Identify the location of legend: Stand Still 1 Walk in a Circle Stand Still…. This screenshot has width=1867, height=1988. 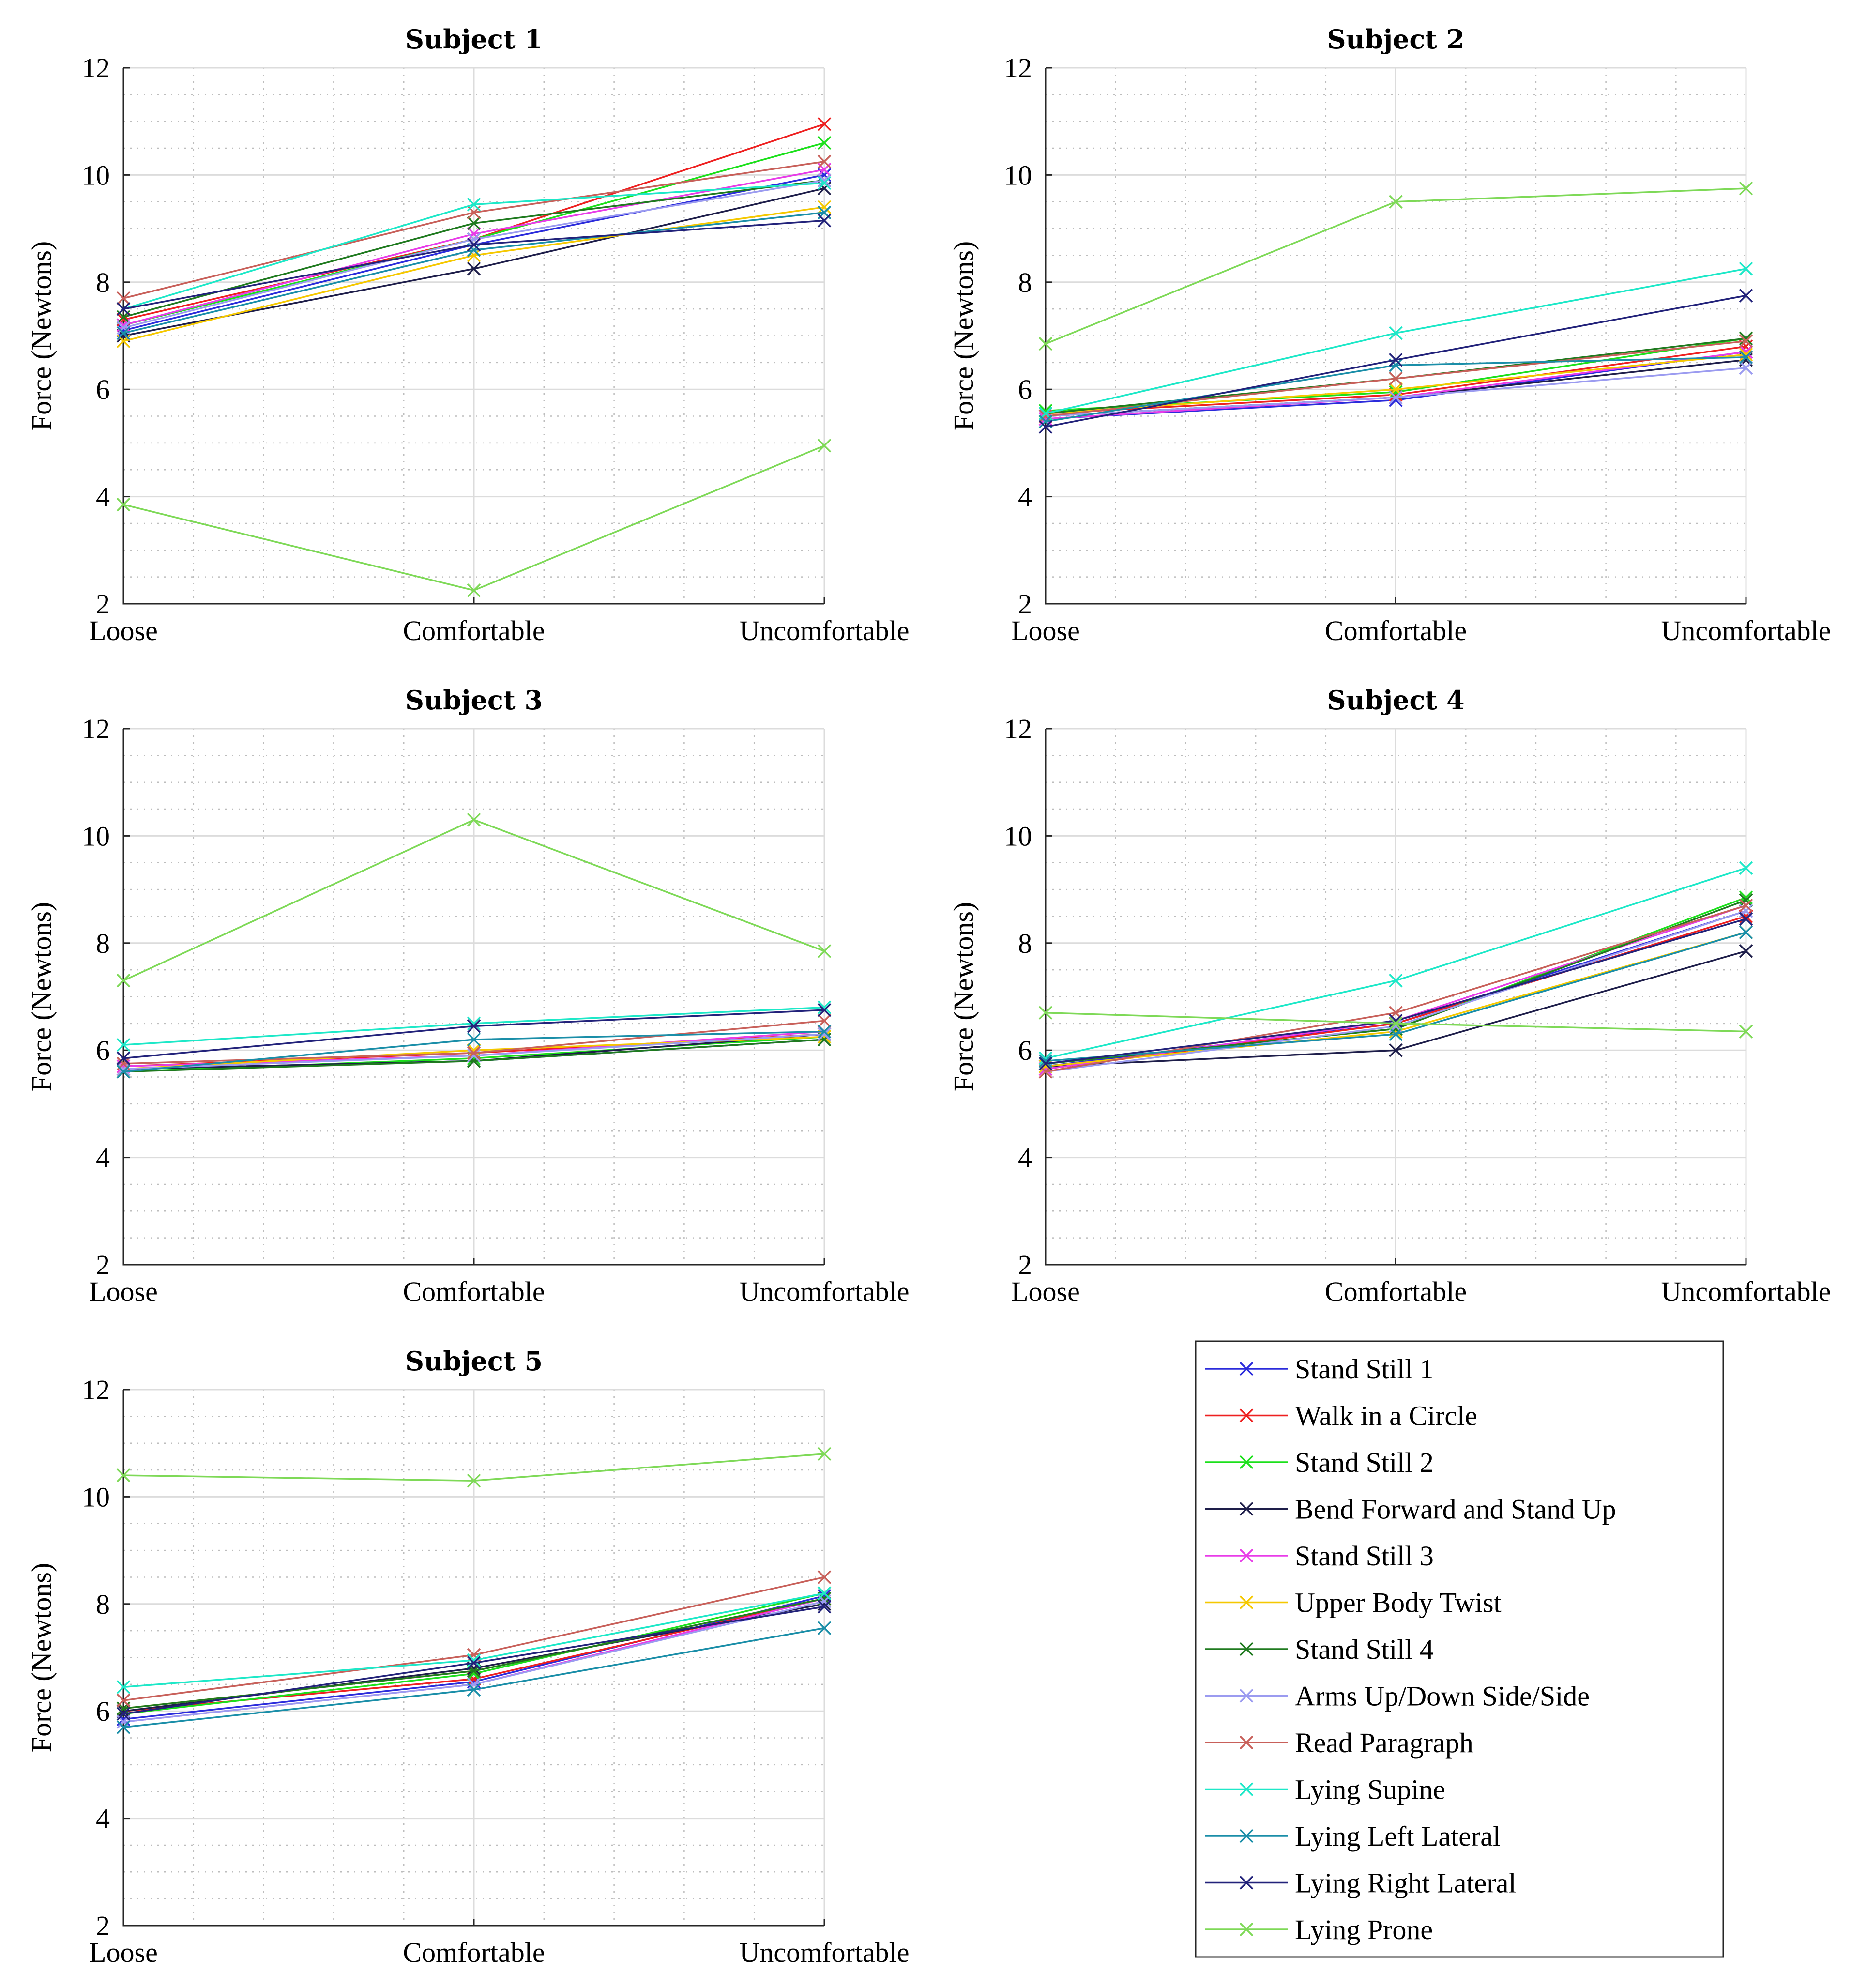
(1460, 1649).